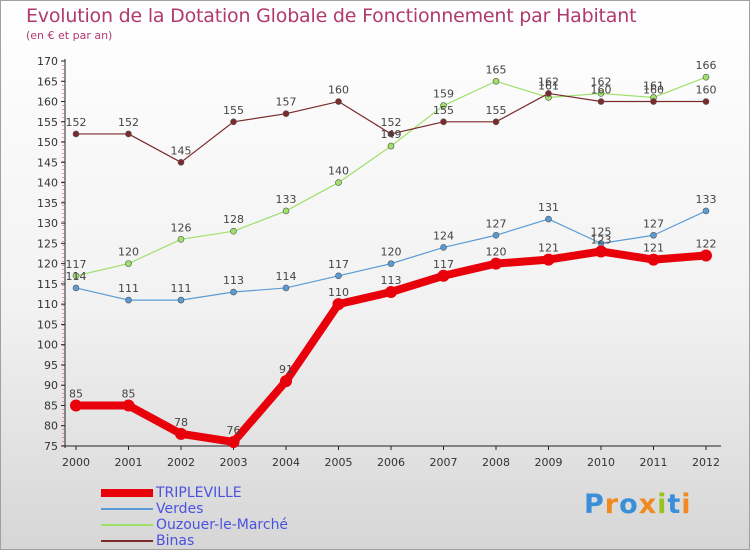 This screenshot has height=550, width=750. What do you see at coordinates (443, 94) in the screenshot?
I see `data-label-ouzouer-le-marche: 159` at bounding box center [443, 94].